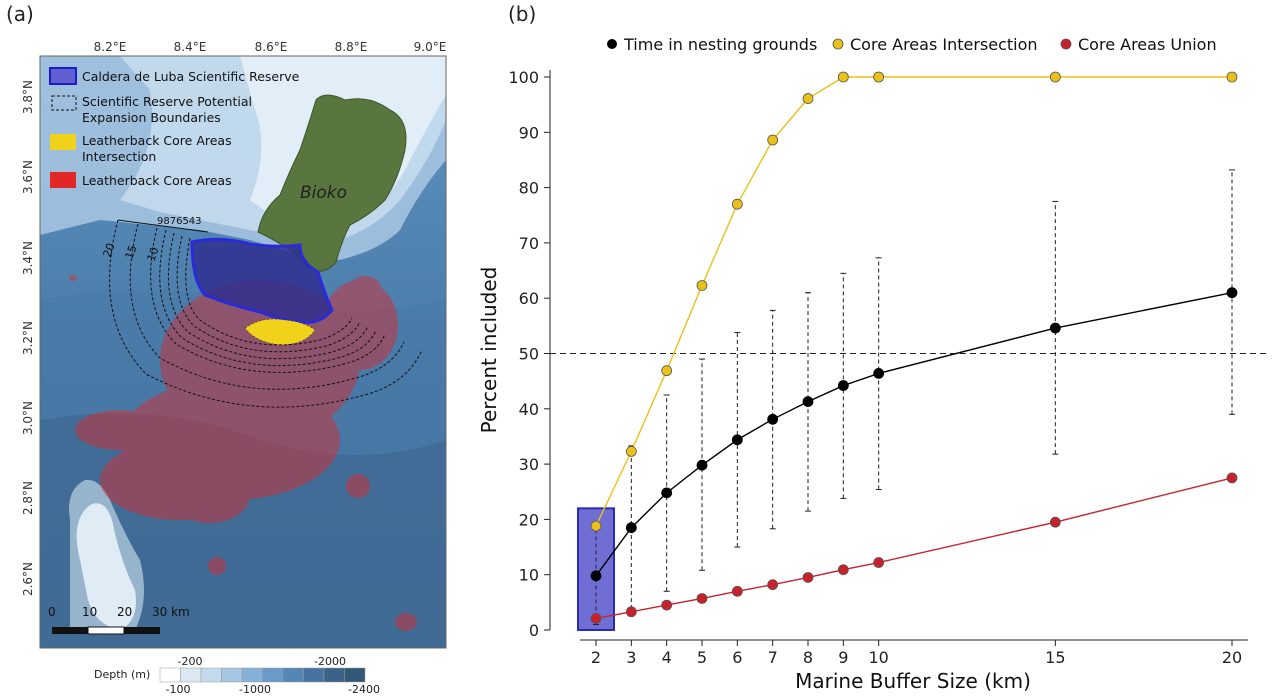 The width and height of the screenshot is (1273, 696). Describe the element at coordinates (489, 350) in the screenshot. I see `y-axis-label: Percent included` at that location.